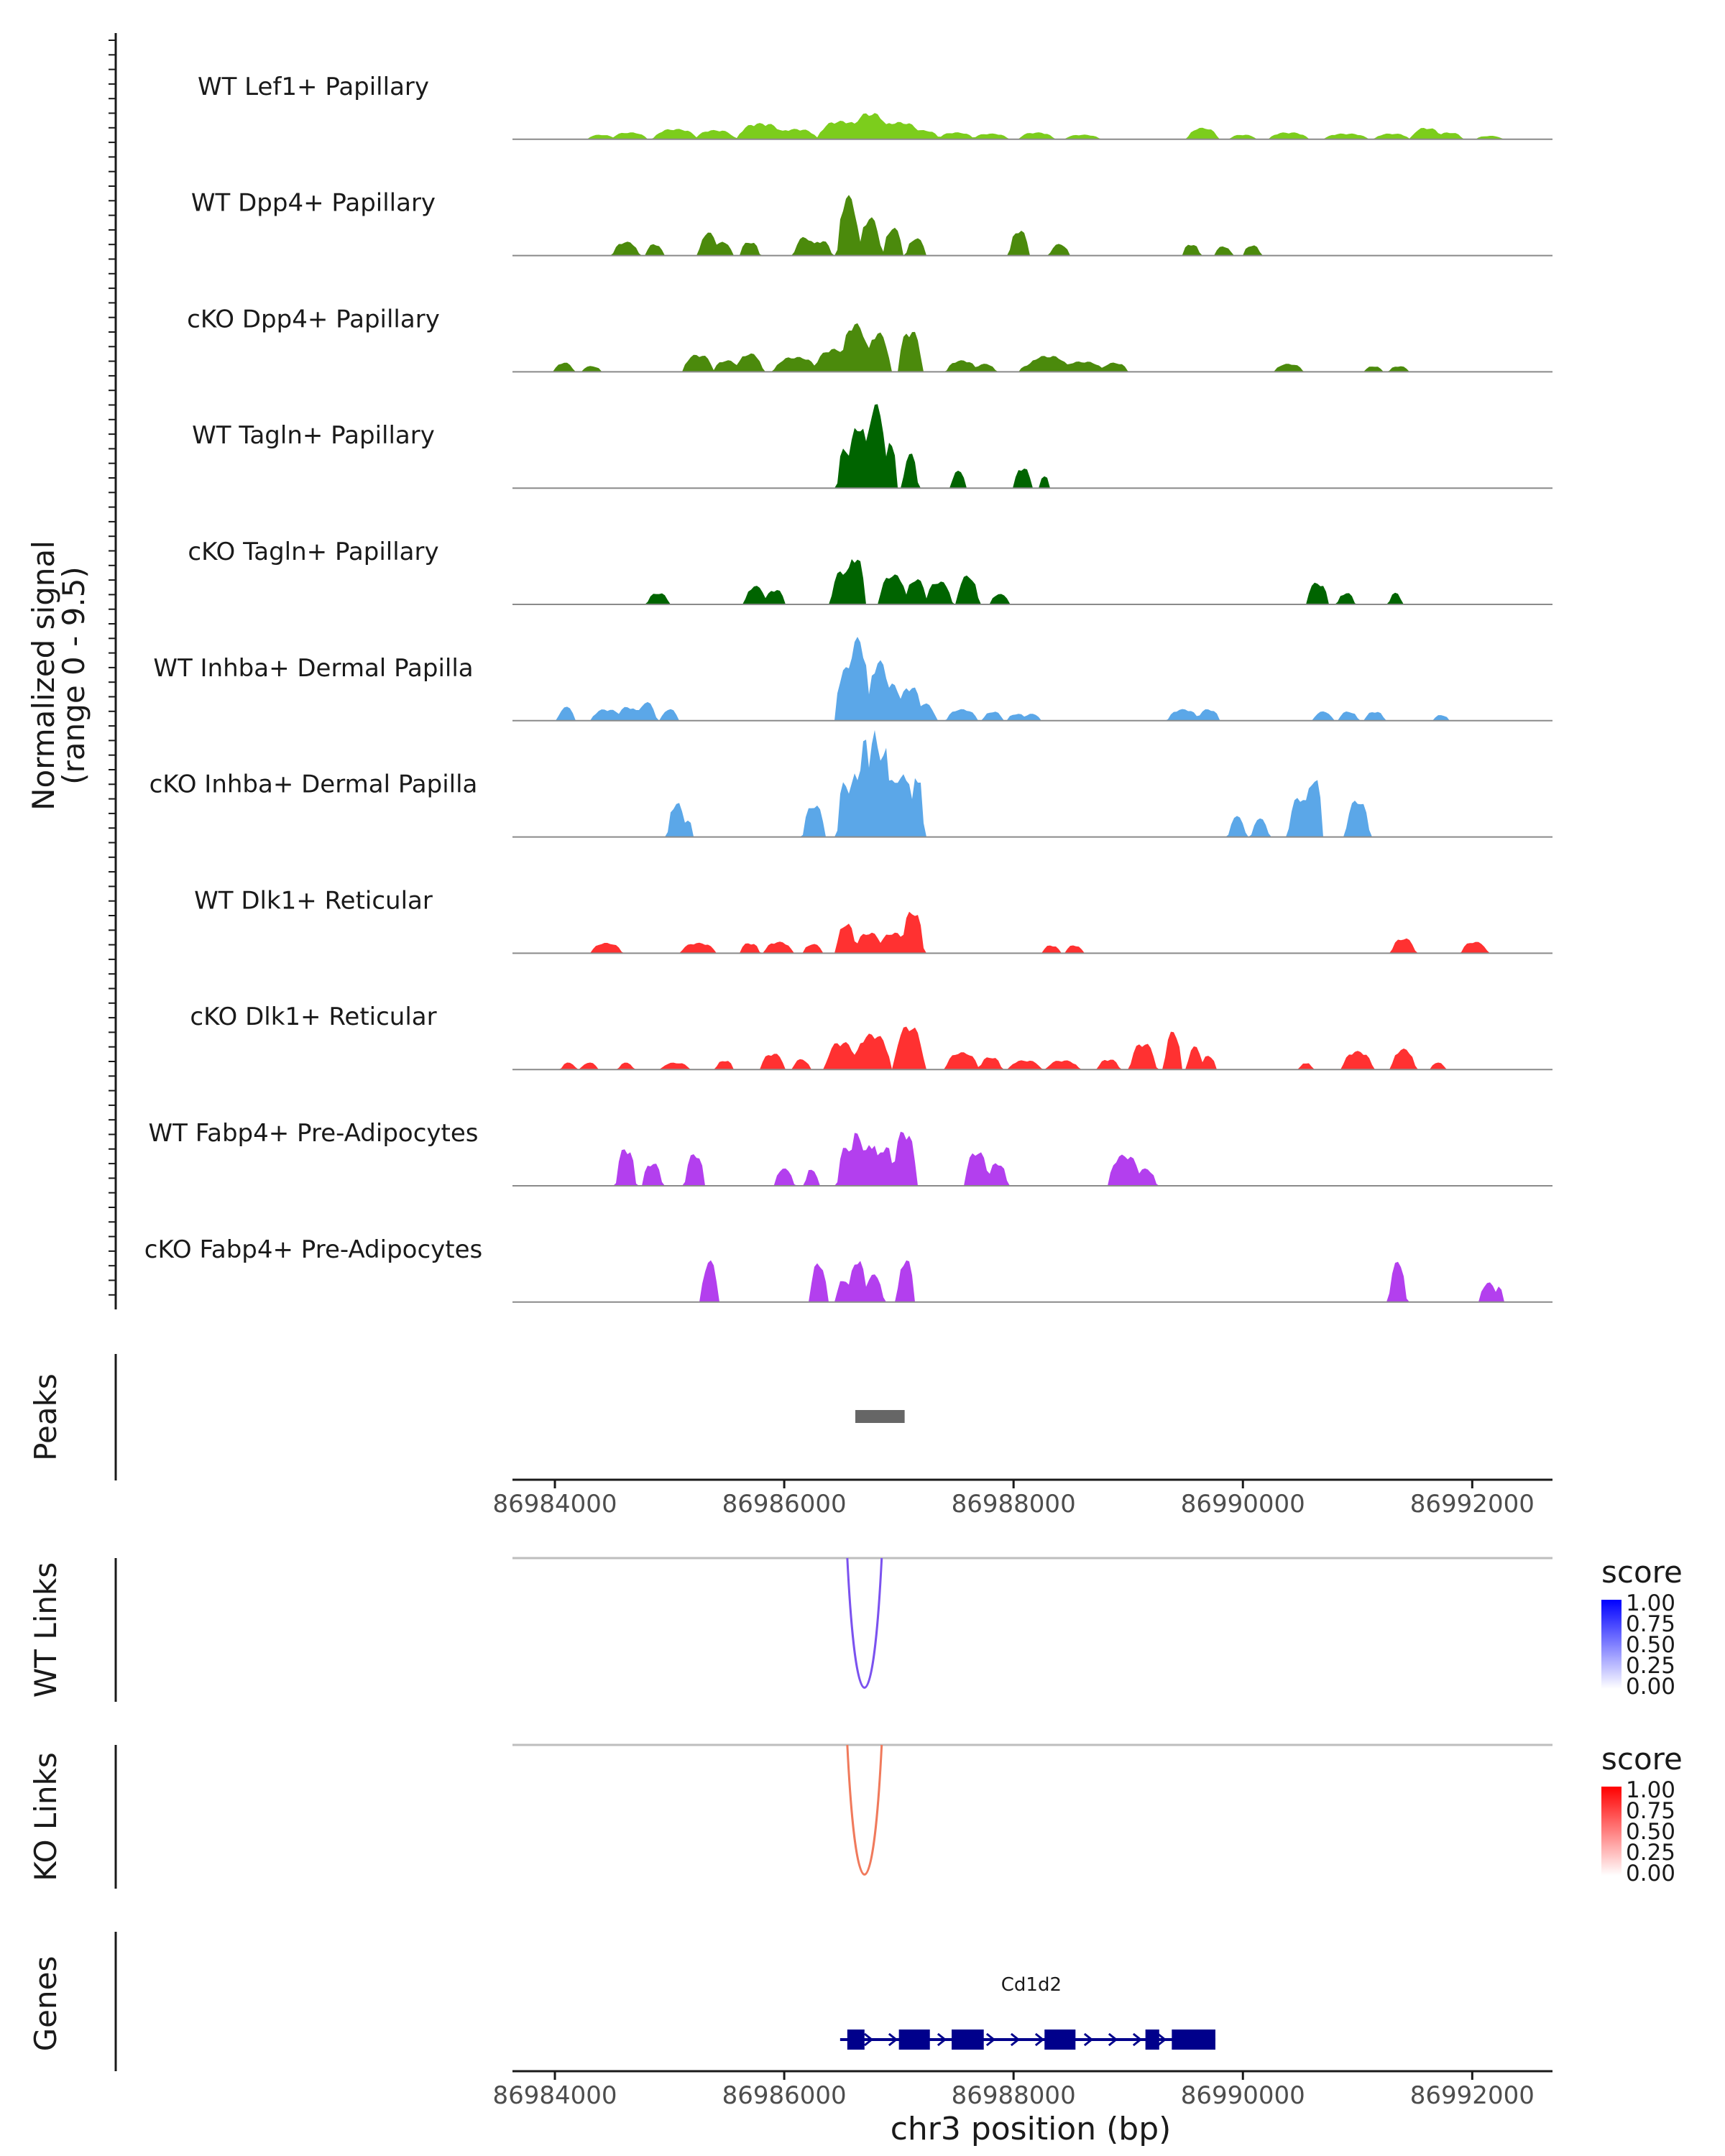 This screenshot has height=2156, width=1725. I want to click on coverage-track-label: cKO Dpp4+ Papillary, so click(313, 319).